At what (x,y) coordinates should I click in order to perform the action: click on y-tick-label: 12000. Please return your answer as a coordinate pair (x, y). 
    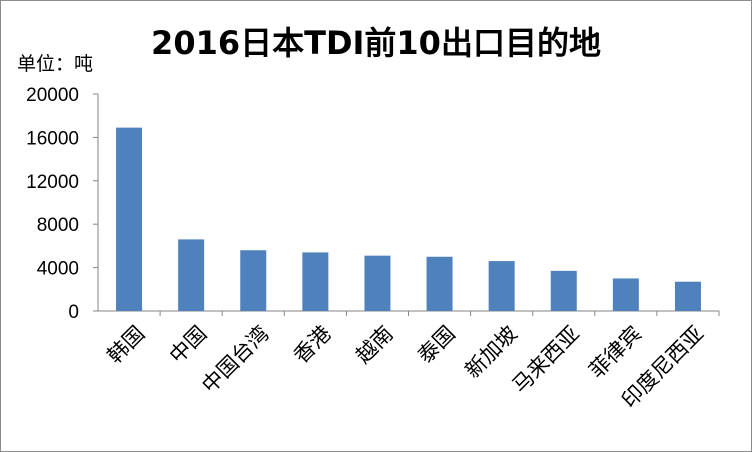
    Looking at the image, I should click on (52, 182).